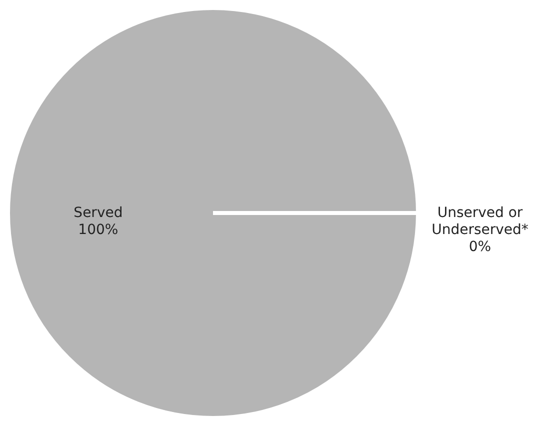 Image resolution: width=539 pixels, height=424 pixels. I want to click on text: 0%, so click(480, 247).